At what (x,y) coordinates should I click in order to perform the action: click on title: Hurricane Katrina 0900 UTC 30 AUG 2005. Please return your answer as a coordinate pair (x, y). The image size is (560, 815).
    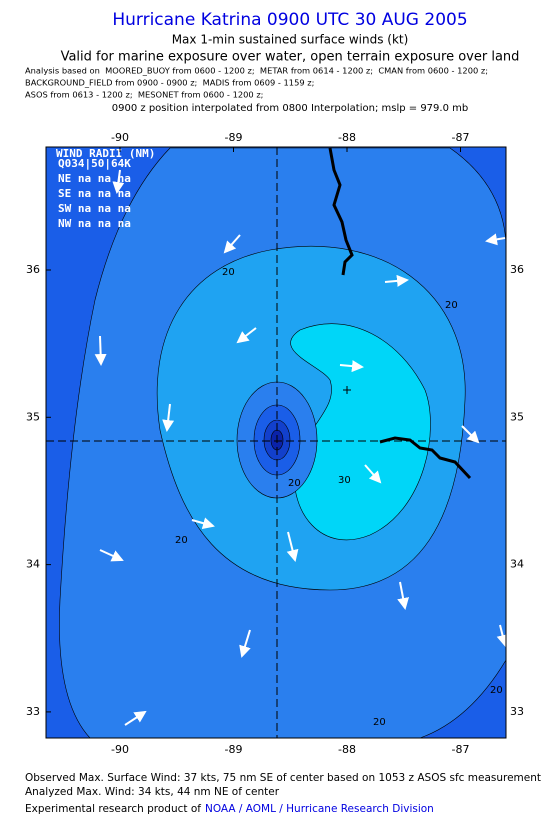
    Looking at the image, I should click on (289, 20).